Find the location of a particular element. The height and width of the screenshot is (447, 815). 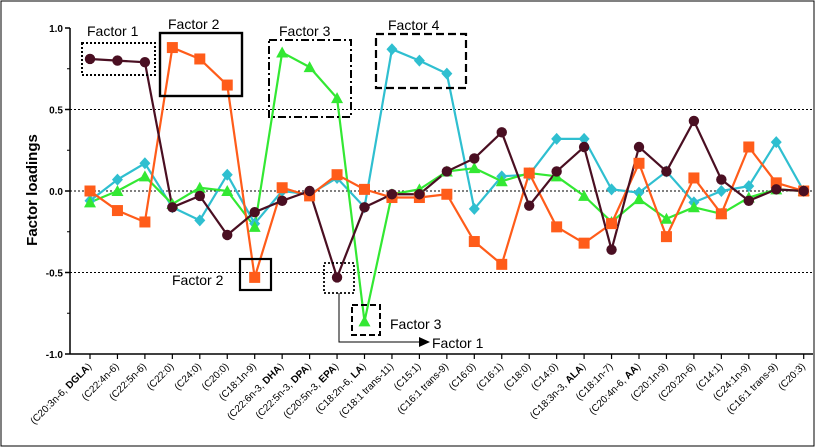

factor1-box-label: Factor 1 is located at coordinates (113, 31).